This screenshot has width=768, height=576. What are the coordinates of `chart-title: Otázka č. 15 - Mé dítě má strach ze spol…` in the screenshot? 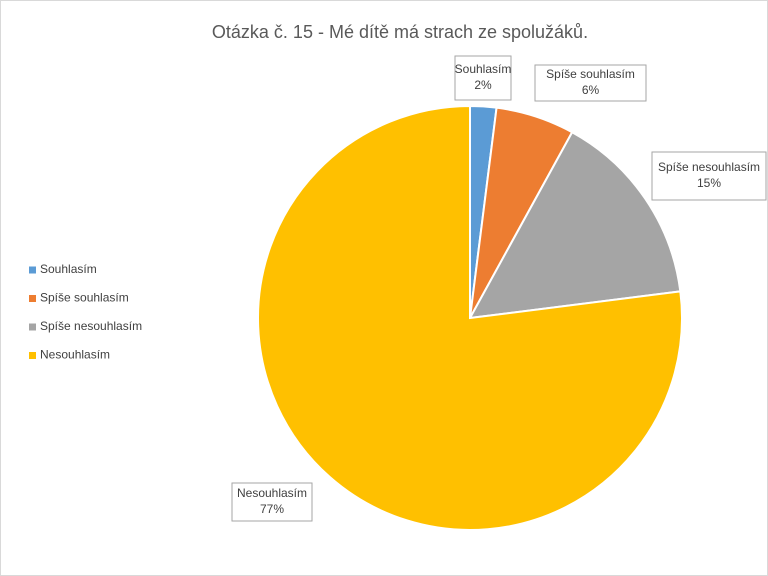 It's located at (400, 32).